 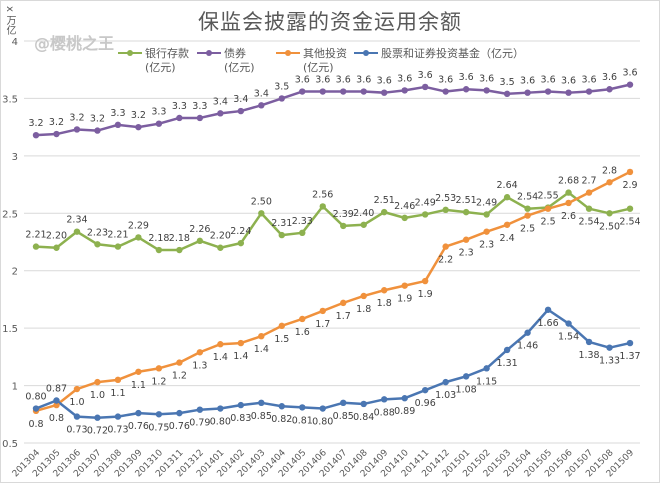 I want to click on data-label: 1.37, so click(x=629, y=356).